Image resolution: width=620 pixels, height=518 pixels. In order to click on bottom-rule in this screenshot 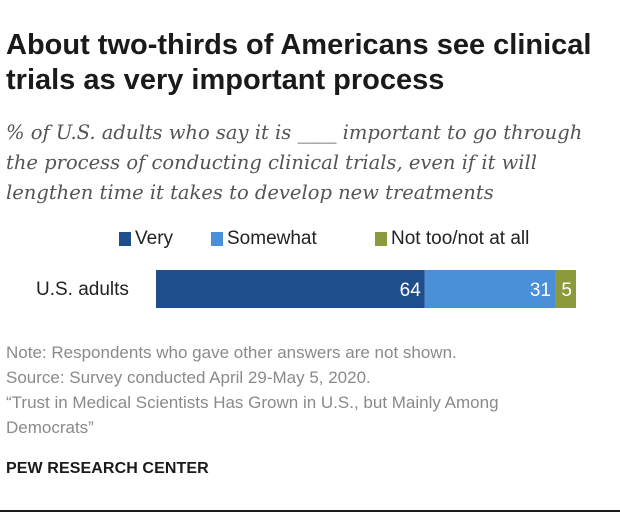, I will do `click(310, 511)`.